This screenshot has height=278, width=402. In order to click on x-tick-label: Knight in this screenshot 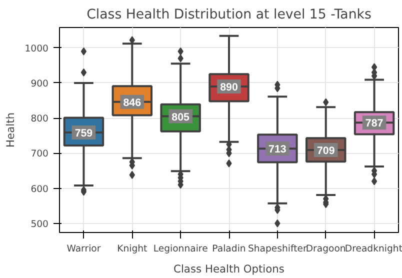, I will do `click(132, 249)`.